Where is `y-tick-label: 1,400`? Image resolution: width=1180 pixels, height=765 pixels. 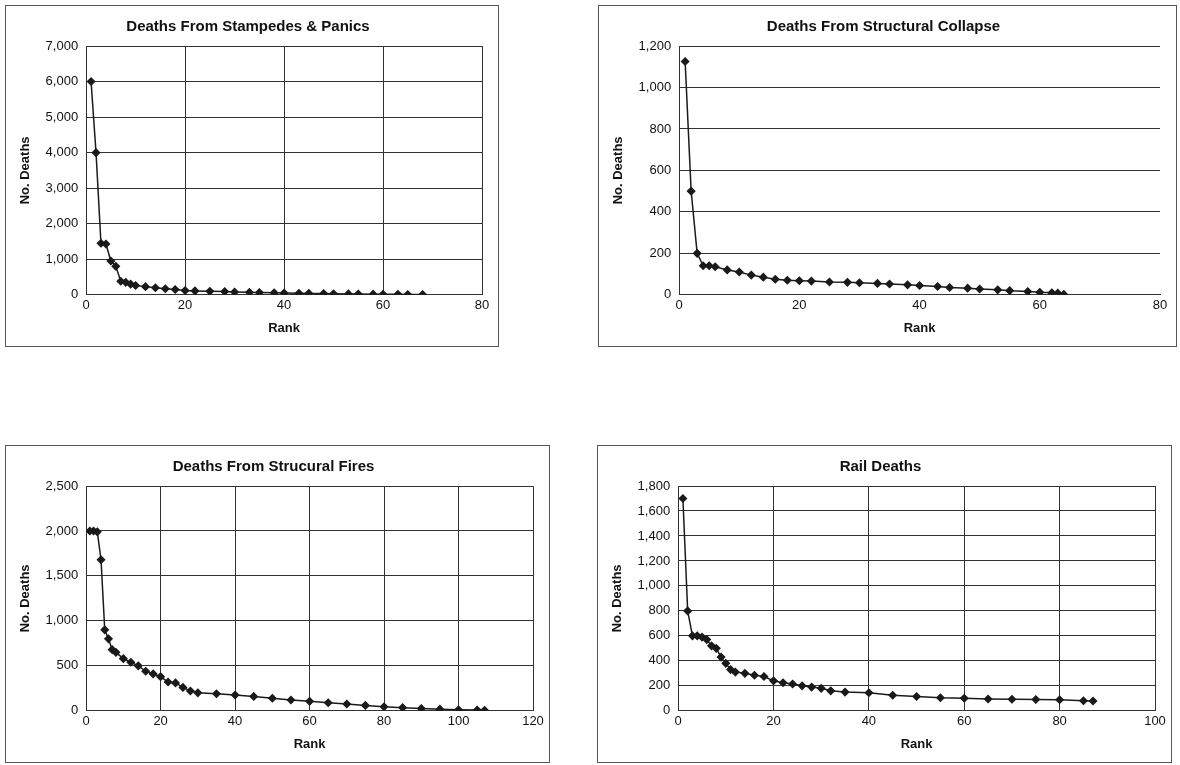 y-tick-label: 1,400 is located at coordinates (654, 535).